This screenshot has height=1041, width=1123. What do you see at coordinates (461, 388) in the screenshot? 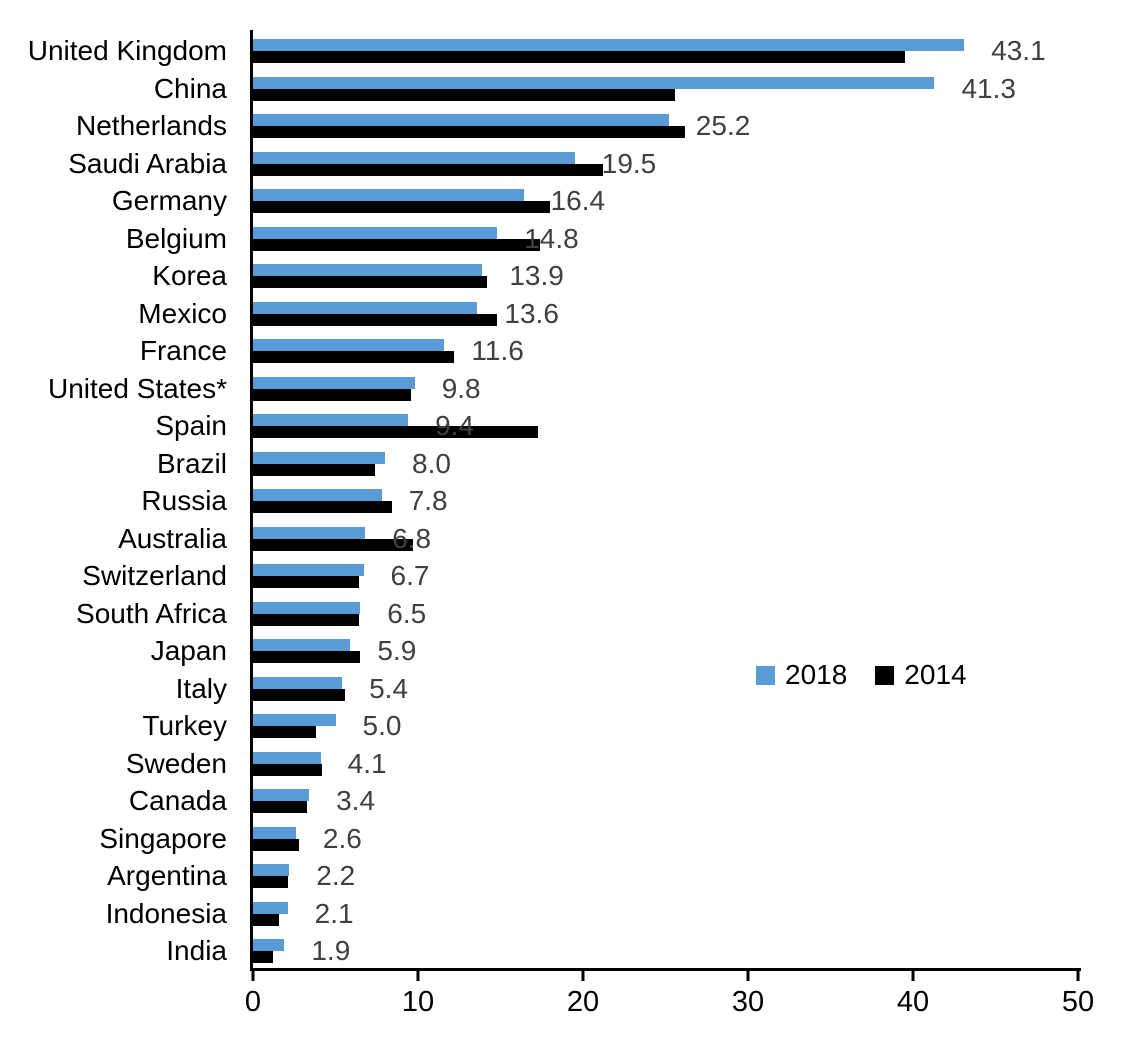
I see `value-label: 9.8` at bounding box center [461, 388].